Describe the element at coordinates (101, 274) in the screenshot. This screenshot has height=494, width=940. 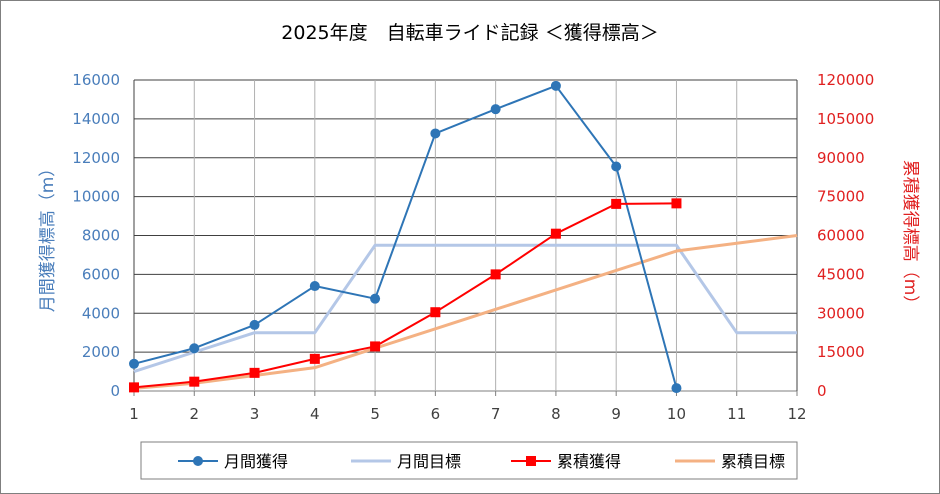
I see `y-tick-left: 6000` at that location.